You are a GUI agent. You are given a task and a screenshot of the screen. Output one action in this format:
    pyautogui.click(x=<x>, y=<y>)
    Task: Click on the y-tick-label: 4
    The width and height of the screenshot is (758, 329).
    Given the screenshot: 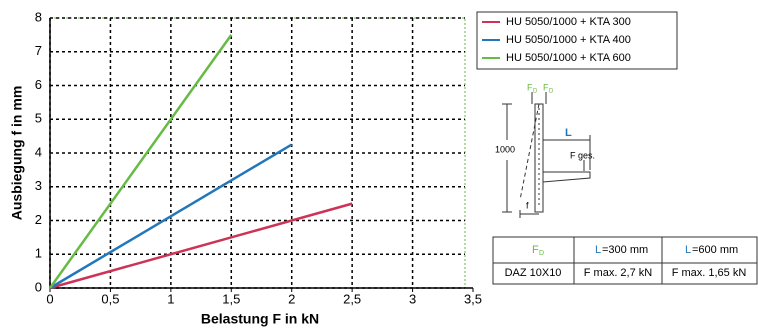 What is the action you would take?
    pyautogui.click(x=38, y=151)
    